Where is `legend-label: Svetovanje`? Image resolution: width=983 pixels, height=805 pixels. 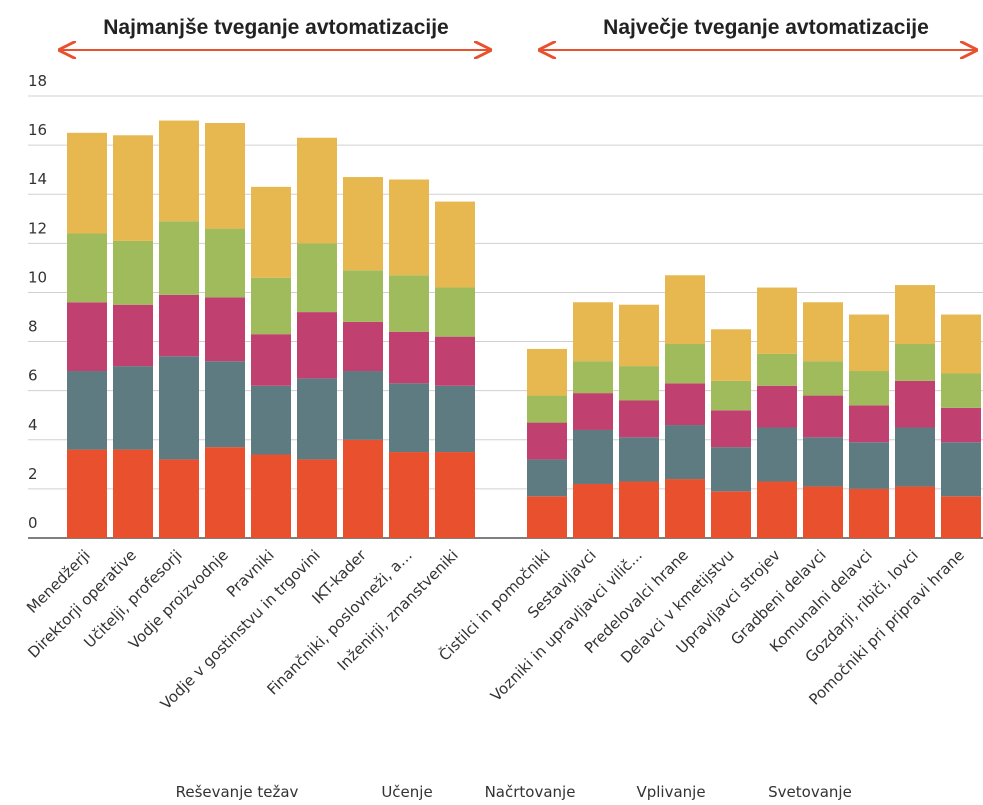
legend-label: Svetovanje is located at coordinates (810, 792).